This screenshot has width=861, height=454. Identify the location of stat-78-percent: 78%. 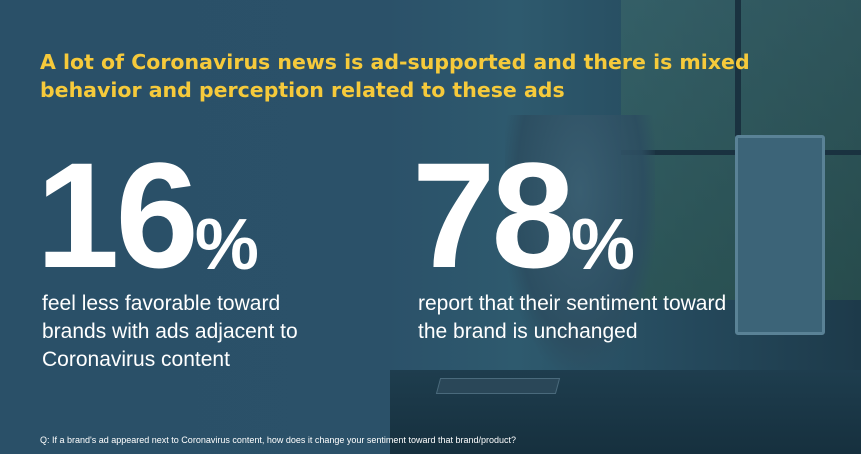
(523, 215).